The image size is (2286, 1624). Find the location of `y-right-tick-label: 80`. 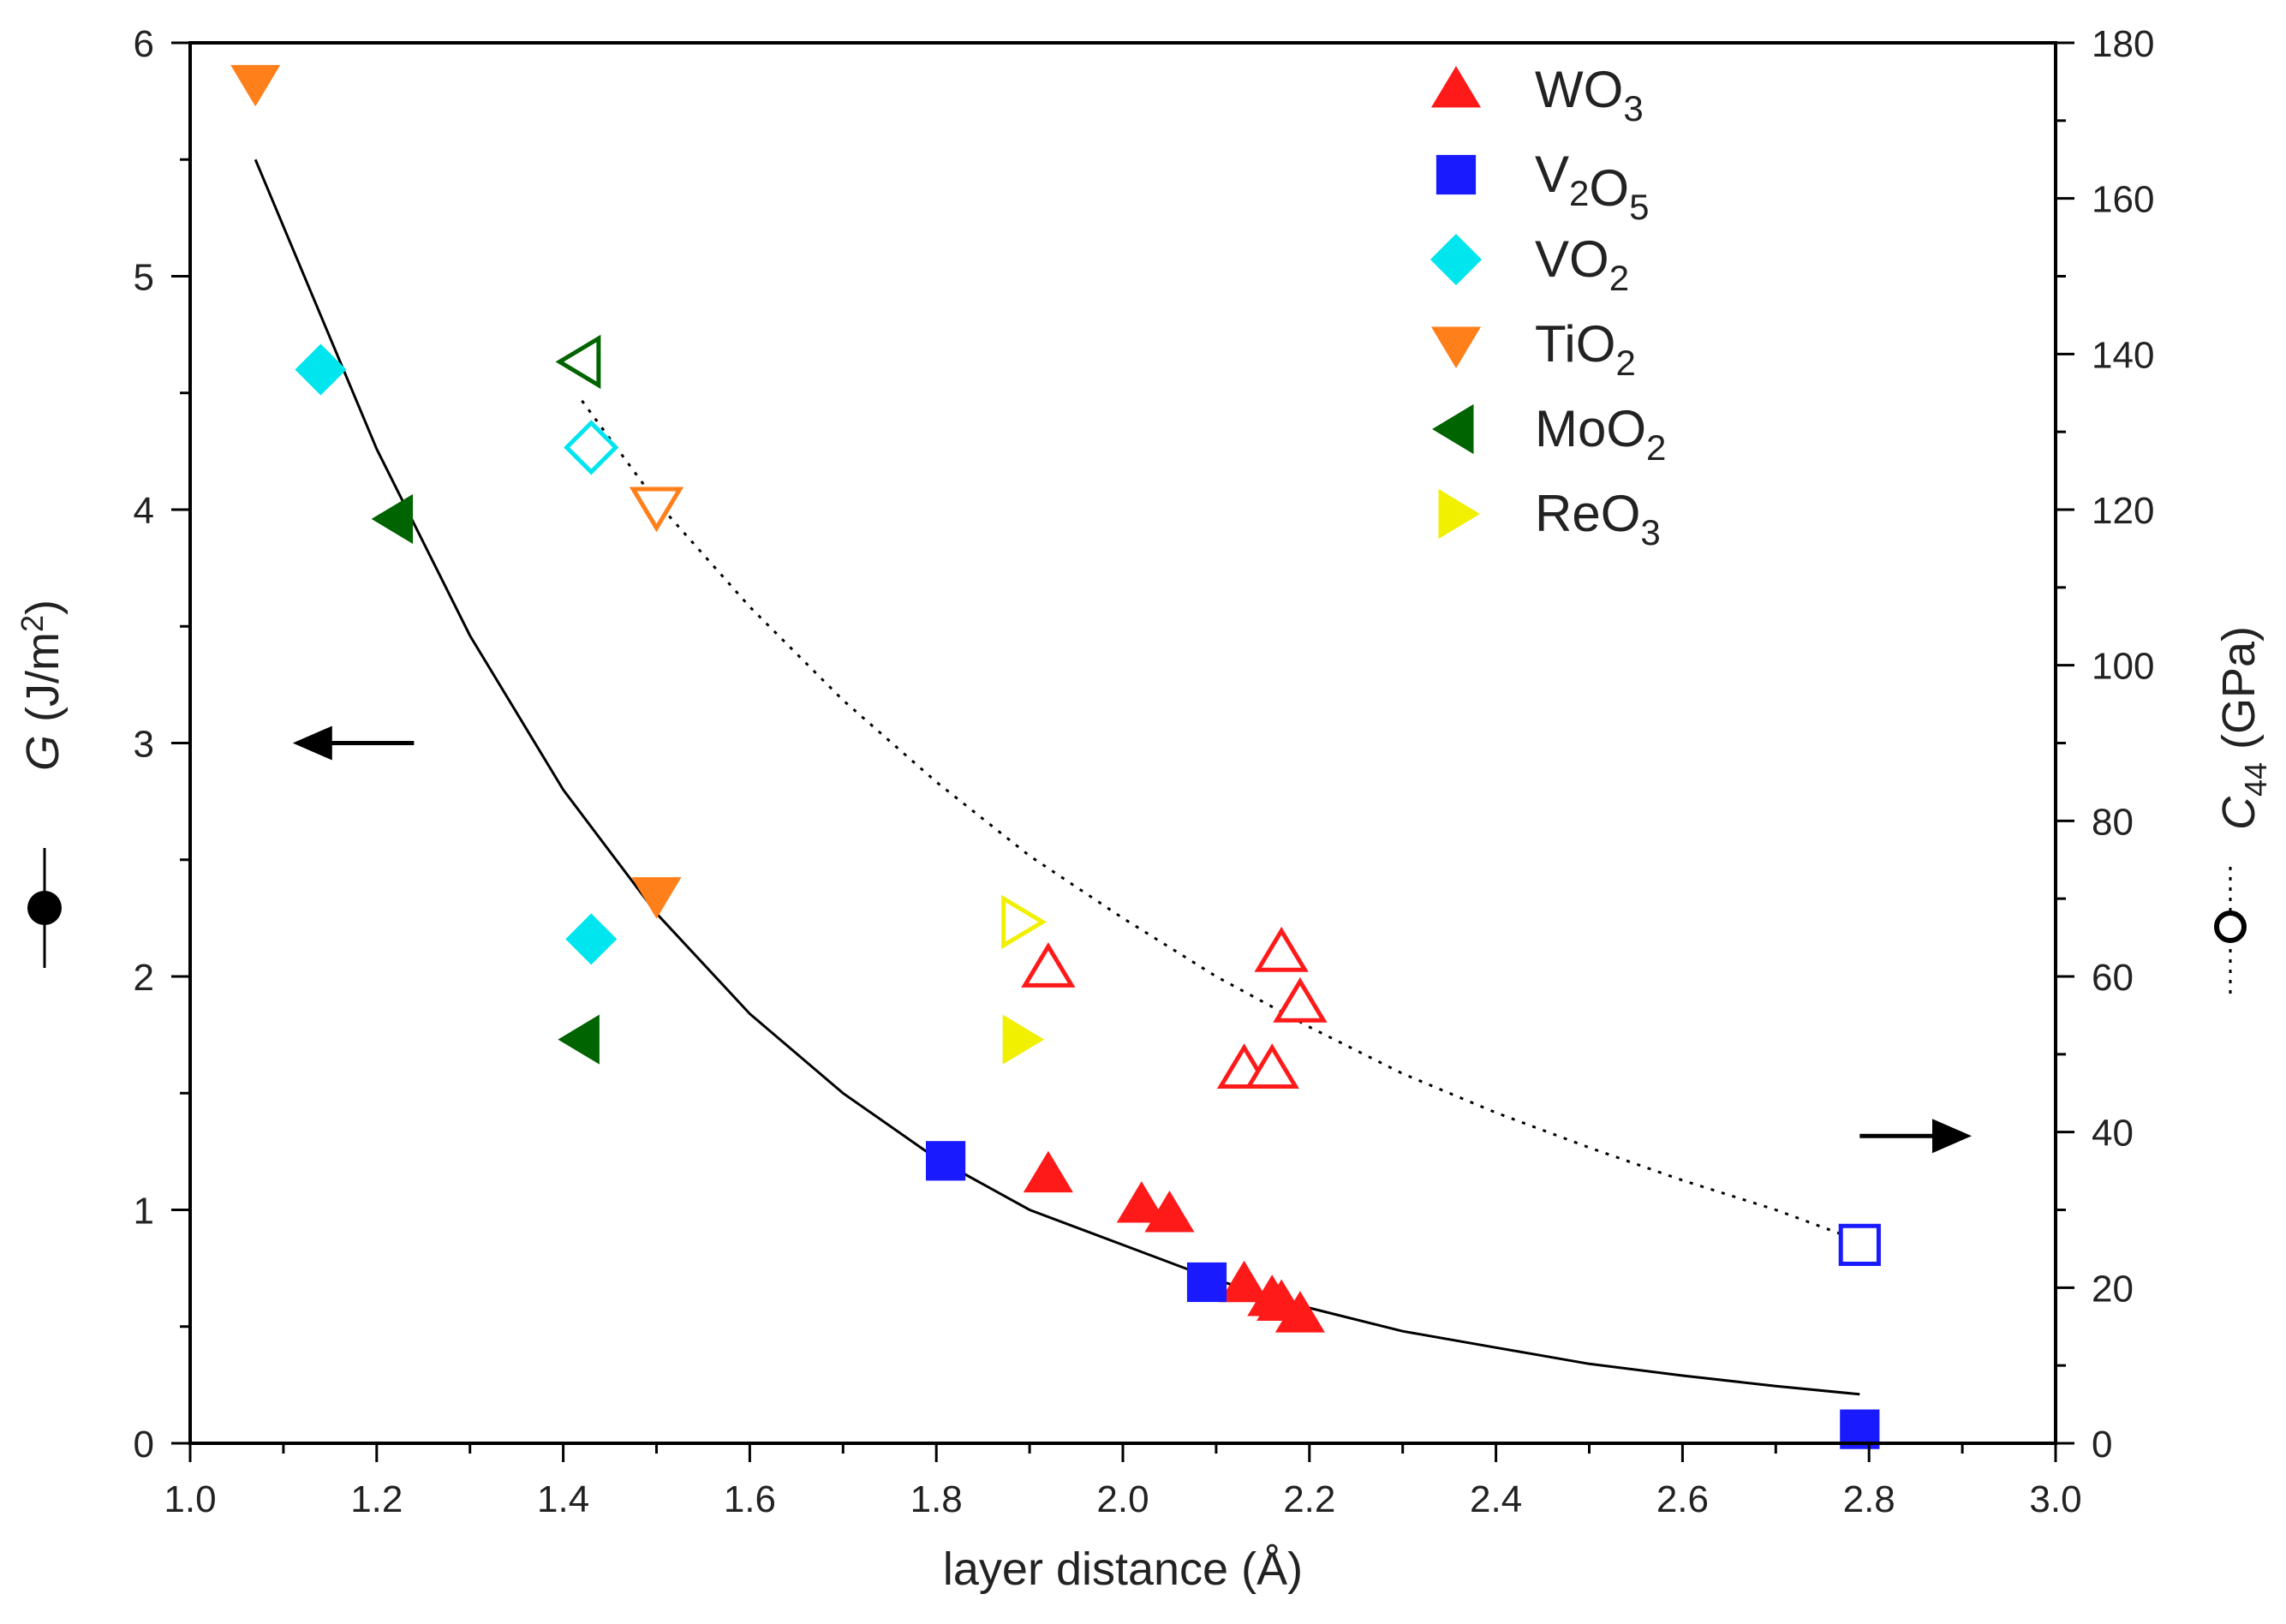

y-right-tick-label: 80 is located at coordinates (2113, 822).